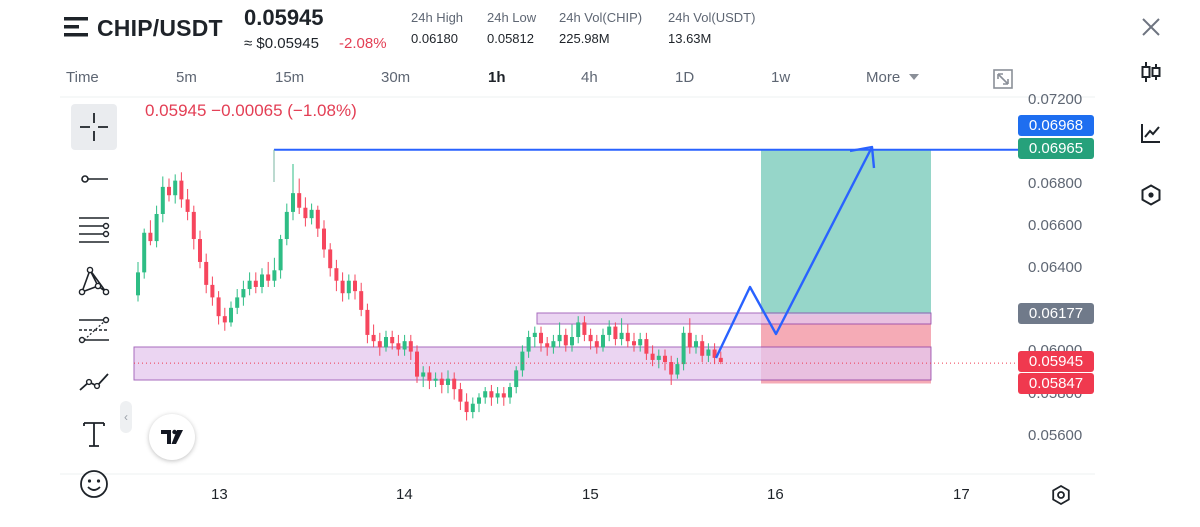  What do you see at coordinates (126, 417) in the screenshot?
I see `toolbar-collapse-handle: ‹` at bounding box center [126, 417].